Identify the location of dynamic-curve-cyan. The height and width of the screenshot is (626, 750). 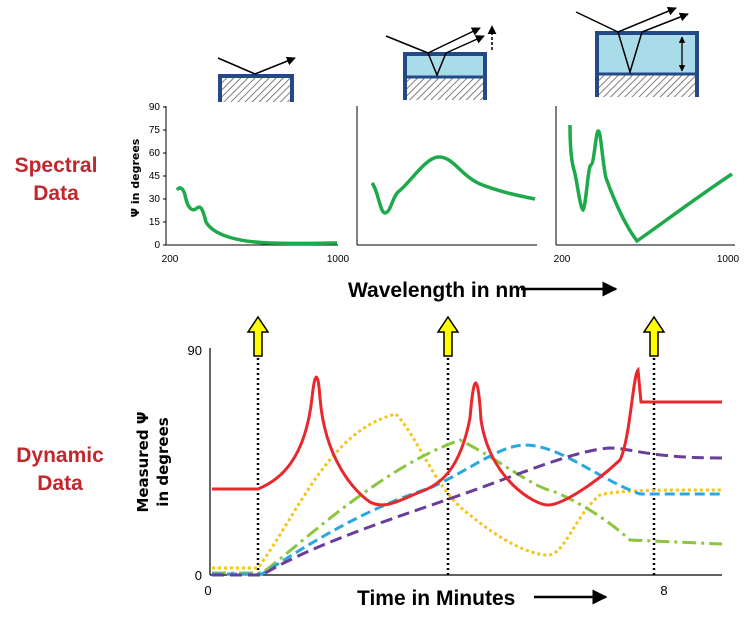
(467, 509).